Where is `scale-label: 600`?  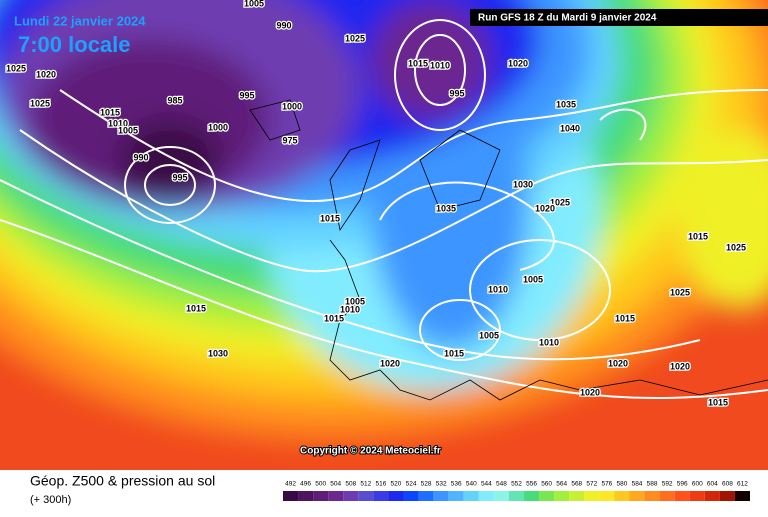
scale-label: 600 is located at coordinates (697, 484).